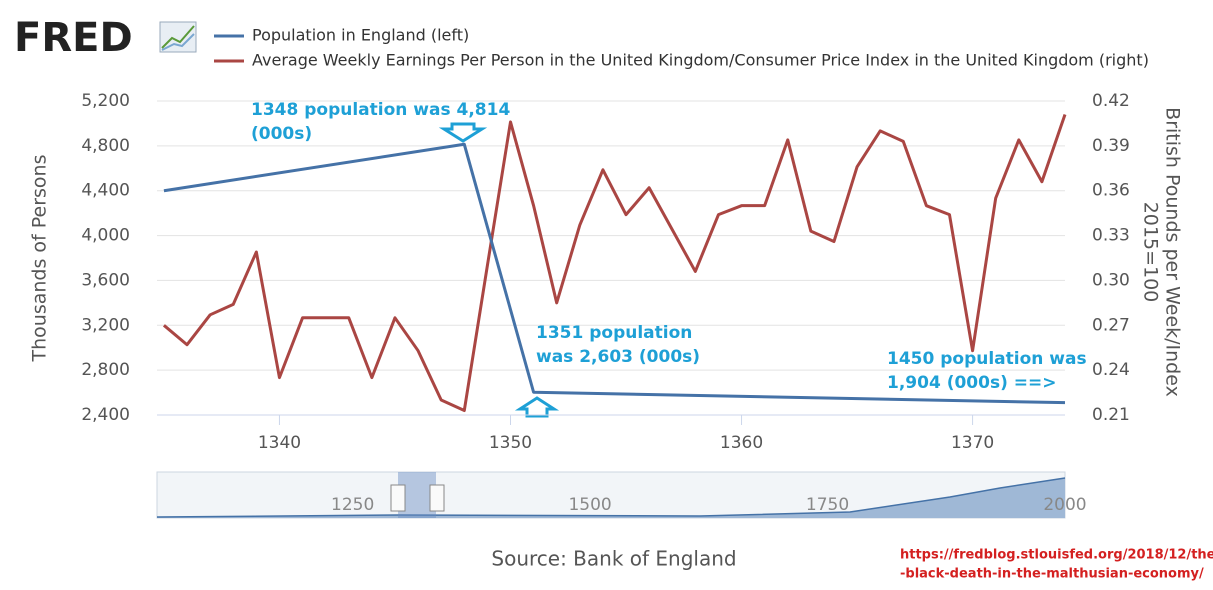 Image resolution: width=1213 pixels, height=590 pixels. I want to click on annotation: 1,904 (000s) ==>, so click(972, 383).